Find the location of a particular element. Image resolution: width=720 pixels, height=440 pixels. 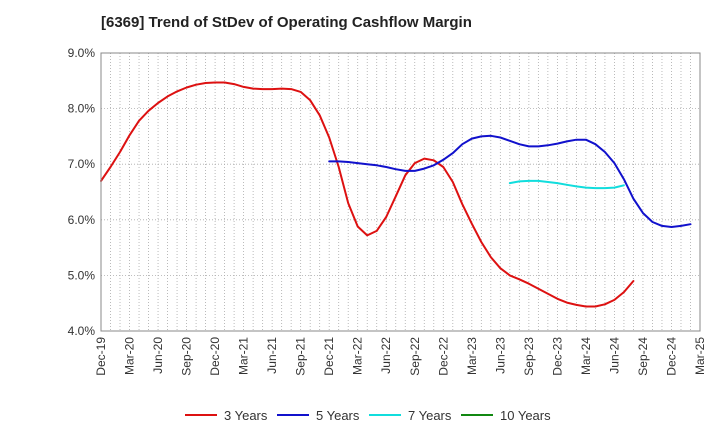

x-tick-label: Mar-22 is located at coordinates (358, 356).